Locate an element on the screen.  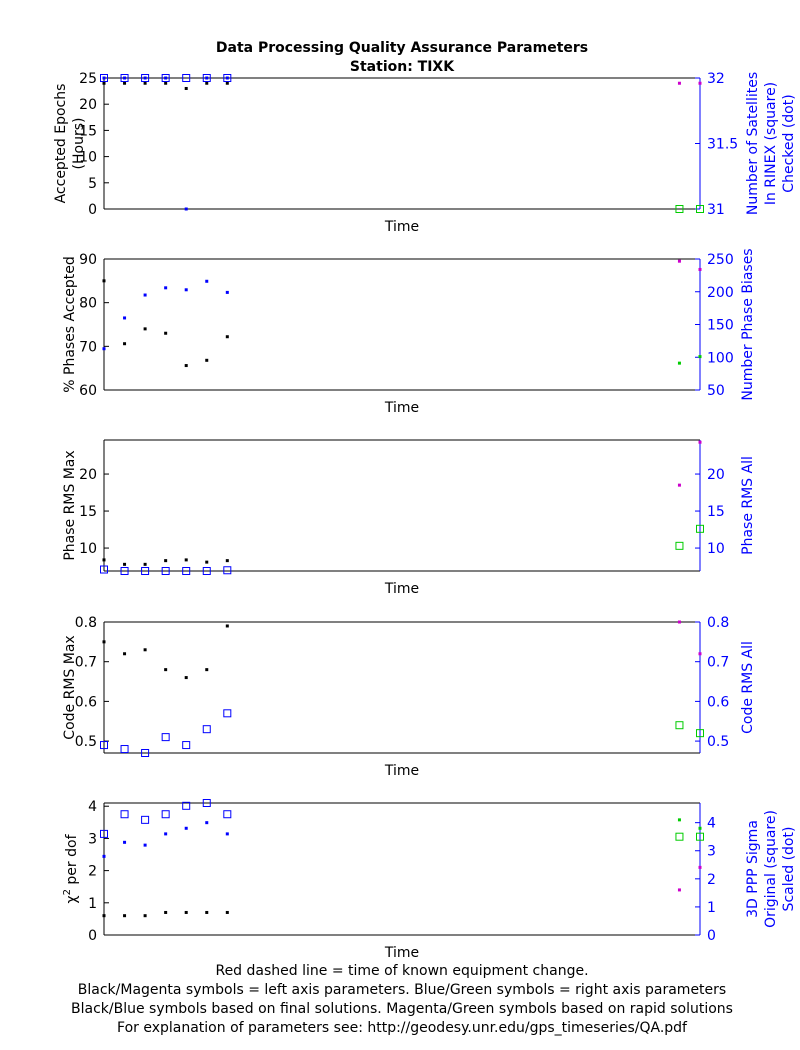
left-tick-label: 0.5 is located at coordinates (86, 742).